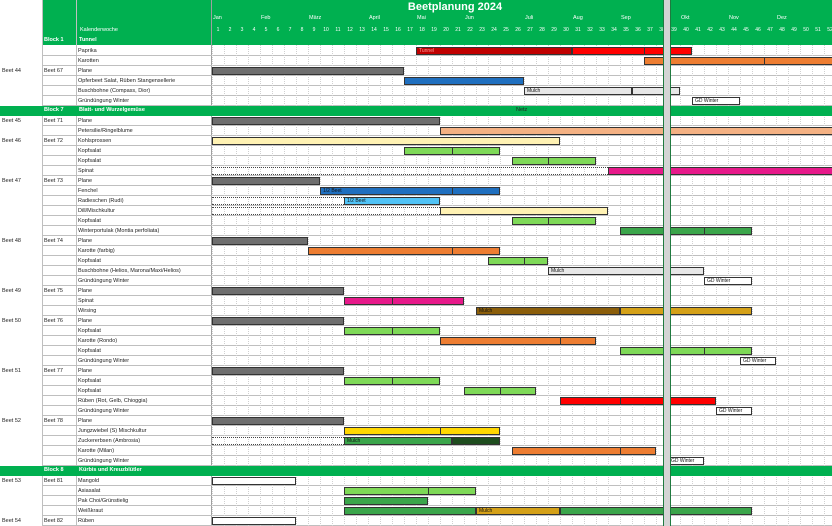  Describe the element at coordinates (54, 110) in the screenshot. I see `block-label: Block 7` at that location.